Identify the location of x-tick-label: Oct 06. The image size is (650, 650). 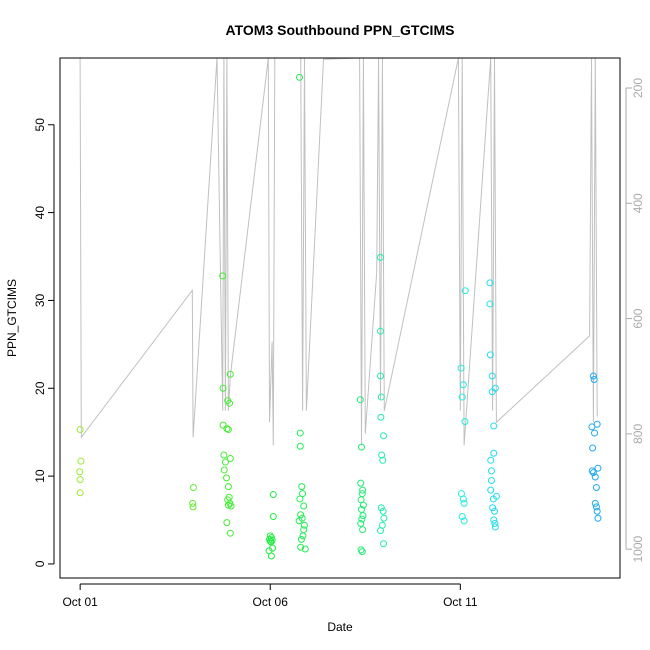
(271, 602).